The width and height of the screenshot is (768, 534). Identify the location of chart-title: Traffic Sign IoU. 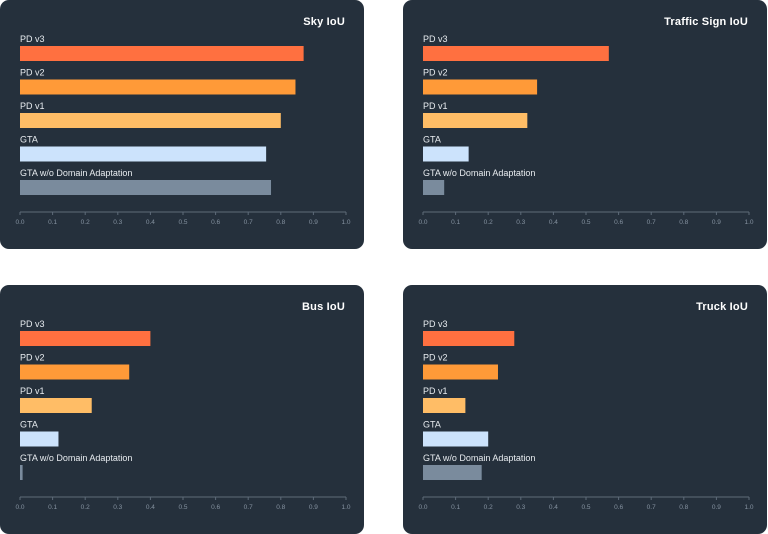
(706, 22).